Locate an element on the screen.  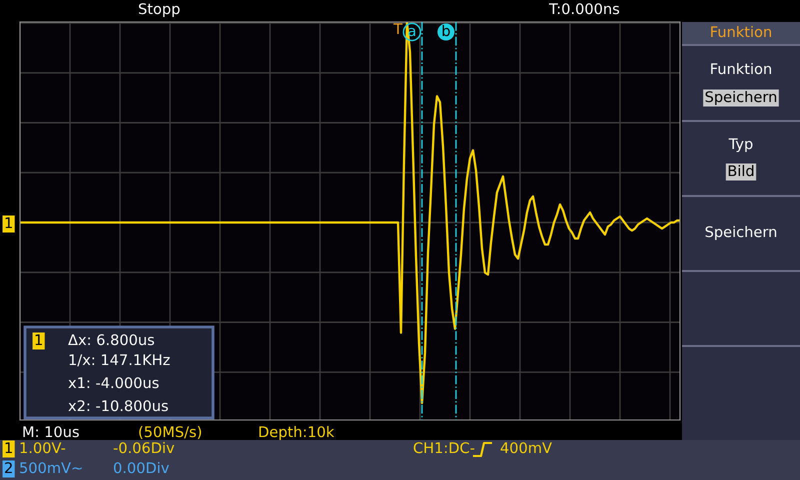
text: 0.00Div is located at coordinates (141, 468).